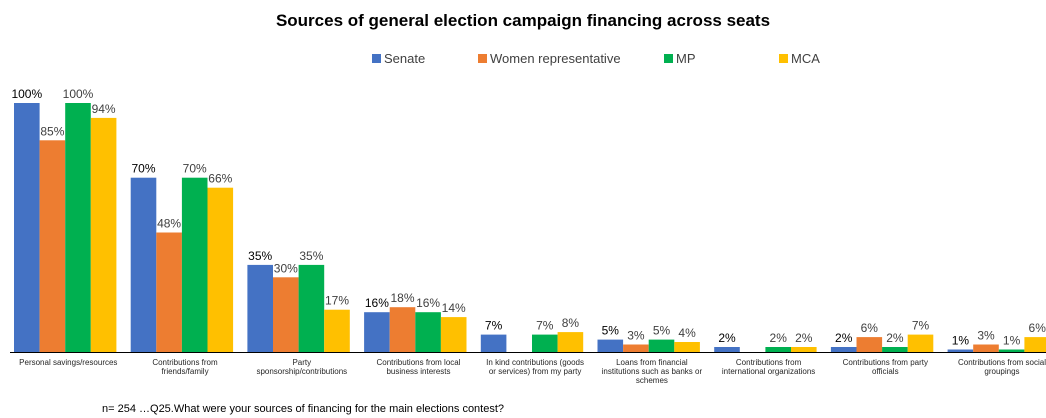 Image resolution: width=1046 pixels, height=418 pixels. I want to click on value-label-7-1: 2%, so click(727, 338).